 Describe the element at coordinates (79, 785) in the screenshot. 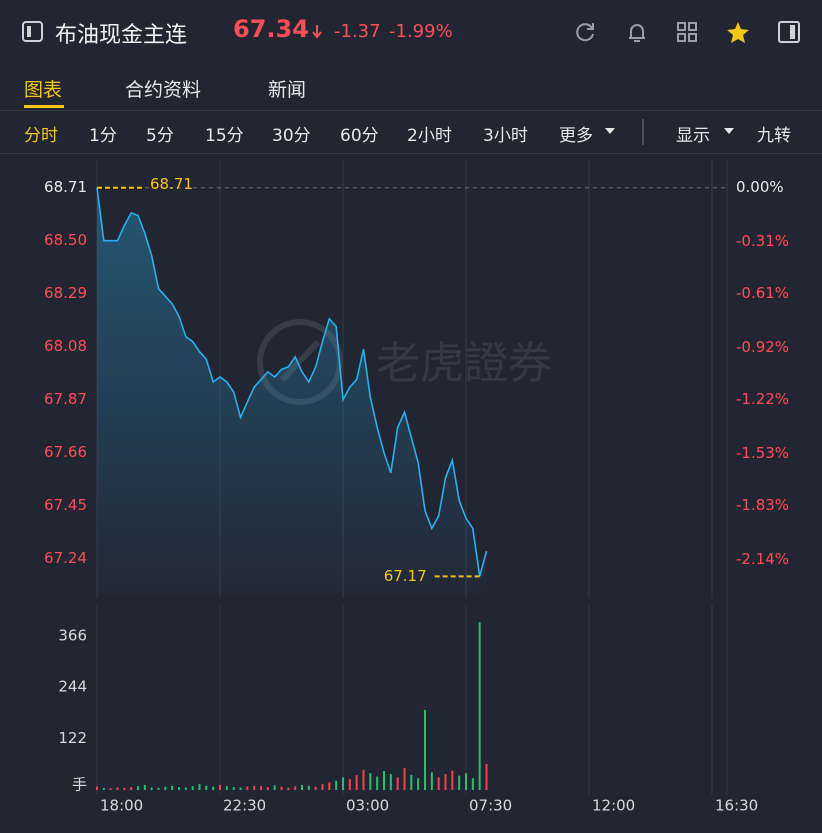

I see `volume-tick-label: 手` at that location.